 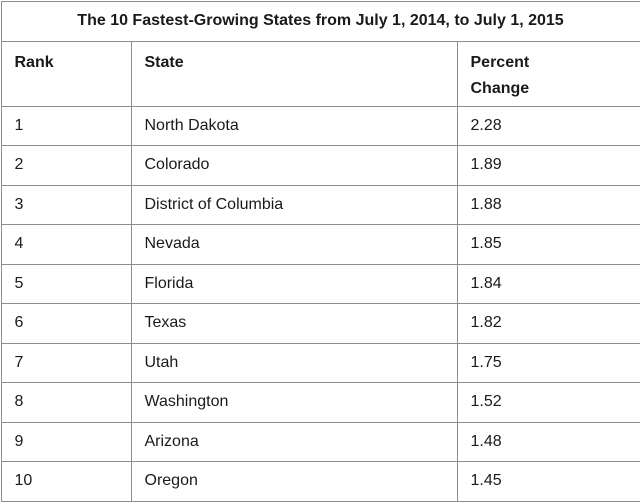 What do you see at coordinates (66, 324) in the screenshot?
I see `rank-cell: 6` at bounding box center [66, 324].